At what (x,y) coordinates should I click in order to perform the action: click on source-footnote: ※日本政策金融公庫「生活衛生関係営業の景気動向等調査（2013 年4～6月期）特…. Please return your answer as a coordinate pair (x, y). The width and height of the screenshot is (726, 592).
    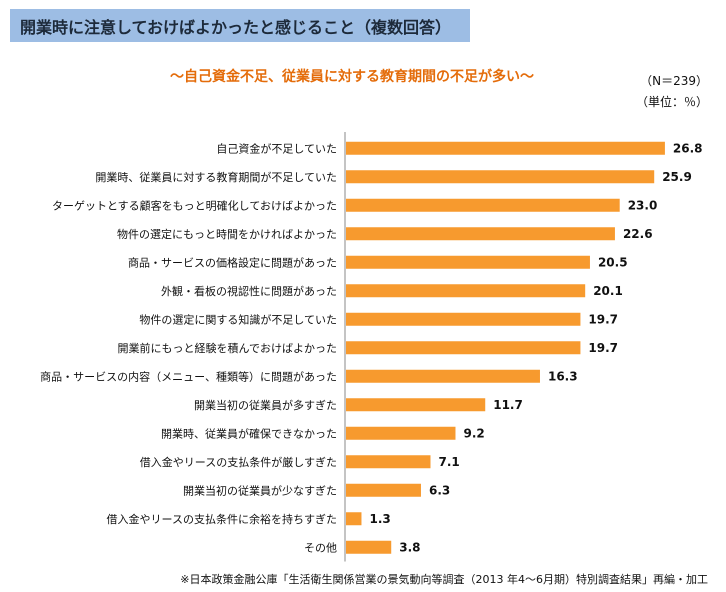
    Looking at the image, I should click on (444, 579).